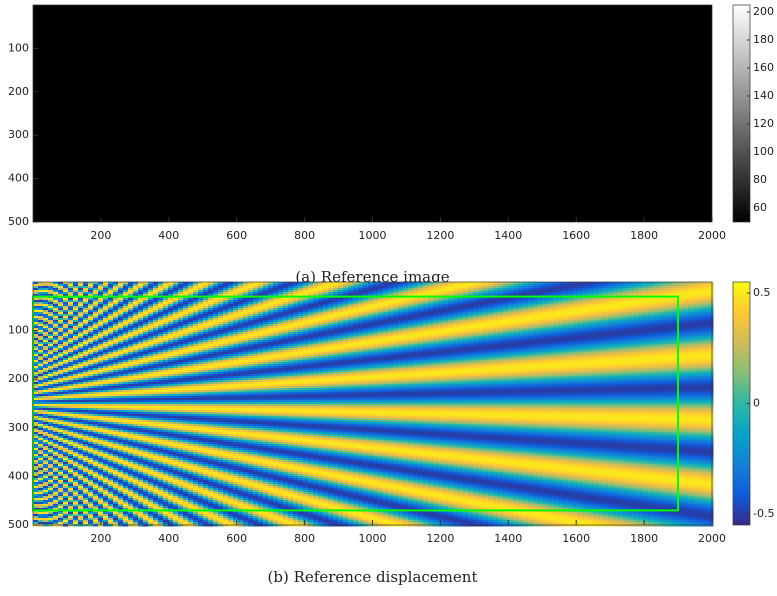 The height and width of the screenshot is (596, 777). I want to click on colorbar-tick-label: 180, so click(763, 39).